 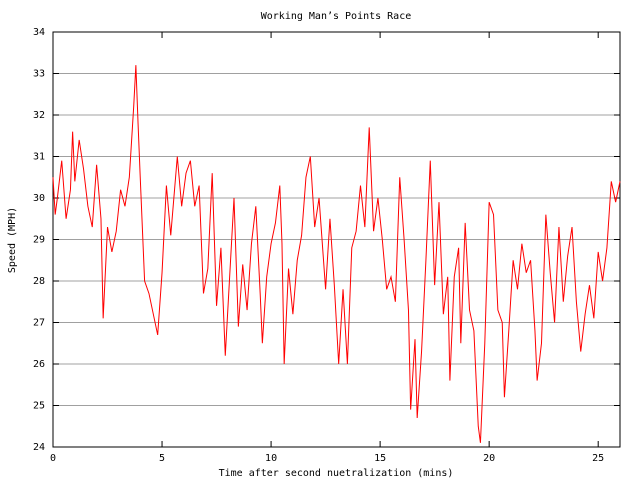 I want to click on y-tick-label: 27, so click(x=39, y=323).